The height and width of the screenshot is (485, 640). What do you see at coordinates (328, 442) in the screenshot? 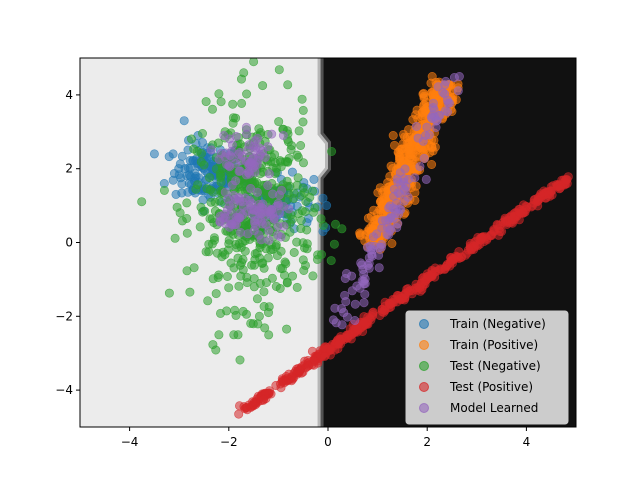
I see `x-tick-label: 0` at bounding box center [328, 442].